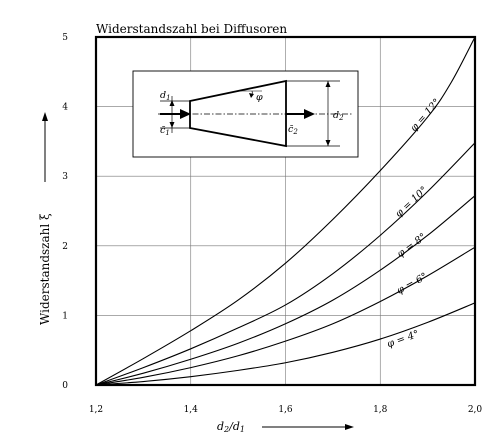 This screenshot has height=438, width=503. Describe the element at coordinates (426, 115) in the screenshot. I see `series-label: φ = 12°` at that location.